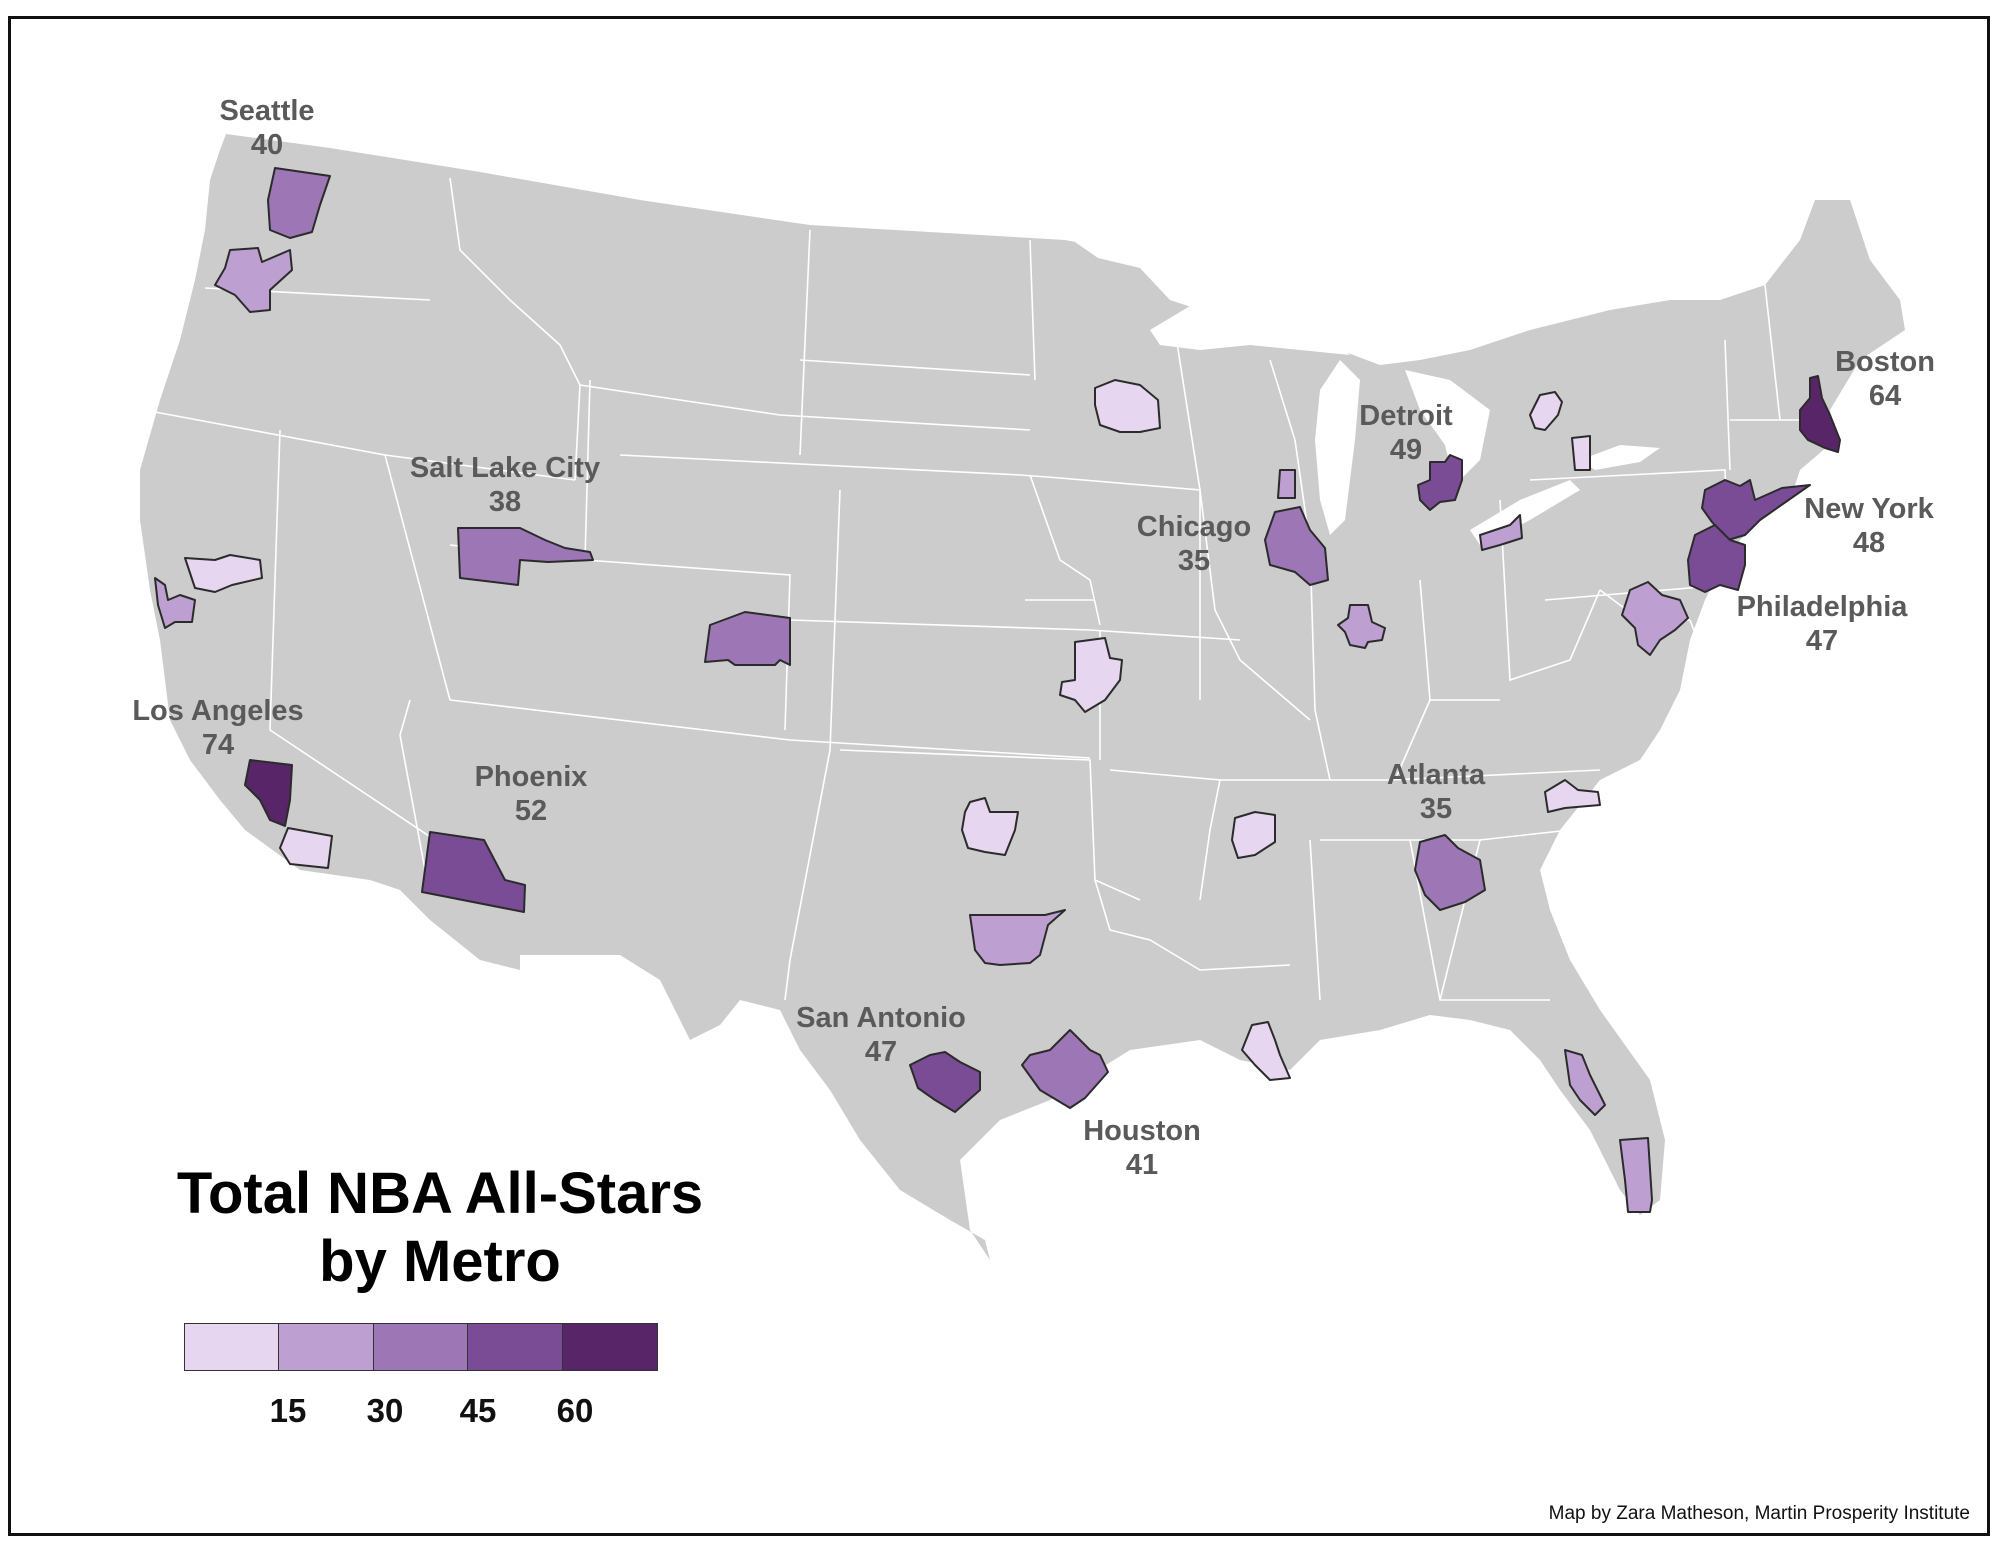 This screenshot has height=1545, width=2000. Describe the element at coordinates (175, 603) in the screenshot. I see `metro-sf-bay` at that location.